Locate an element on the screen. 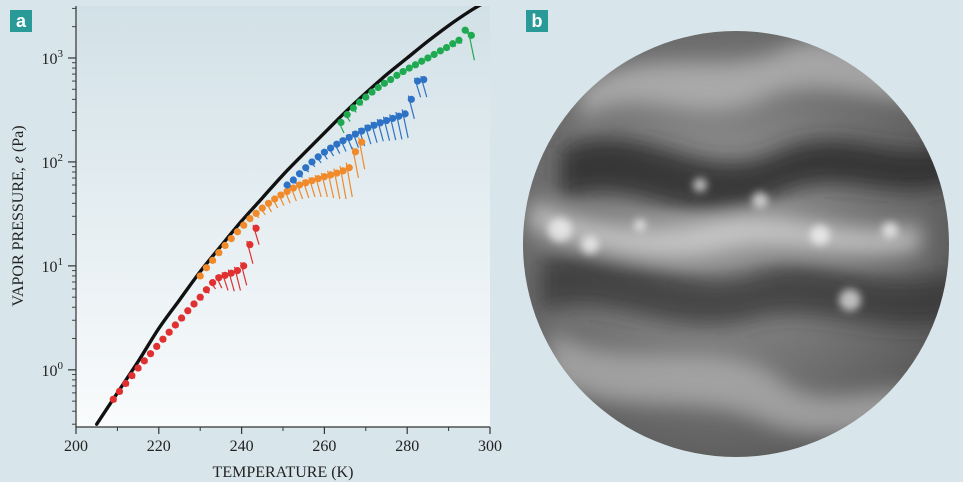  y-axis-title-symbol: e is located at coordinates (18, 159).